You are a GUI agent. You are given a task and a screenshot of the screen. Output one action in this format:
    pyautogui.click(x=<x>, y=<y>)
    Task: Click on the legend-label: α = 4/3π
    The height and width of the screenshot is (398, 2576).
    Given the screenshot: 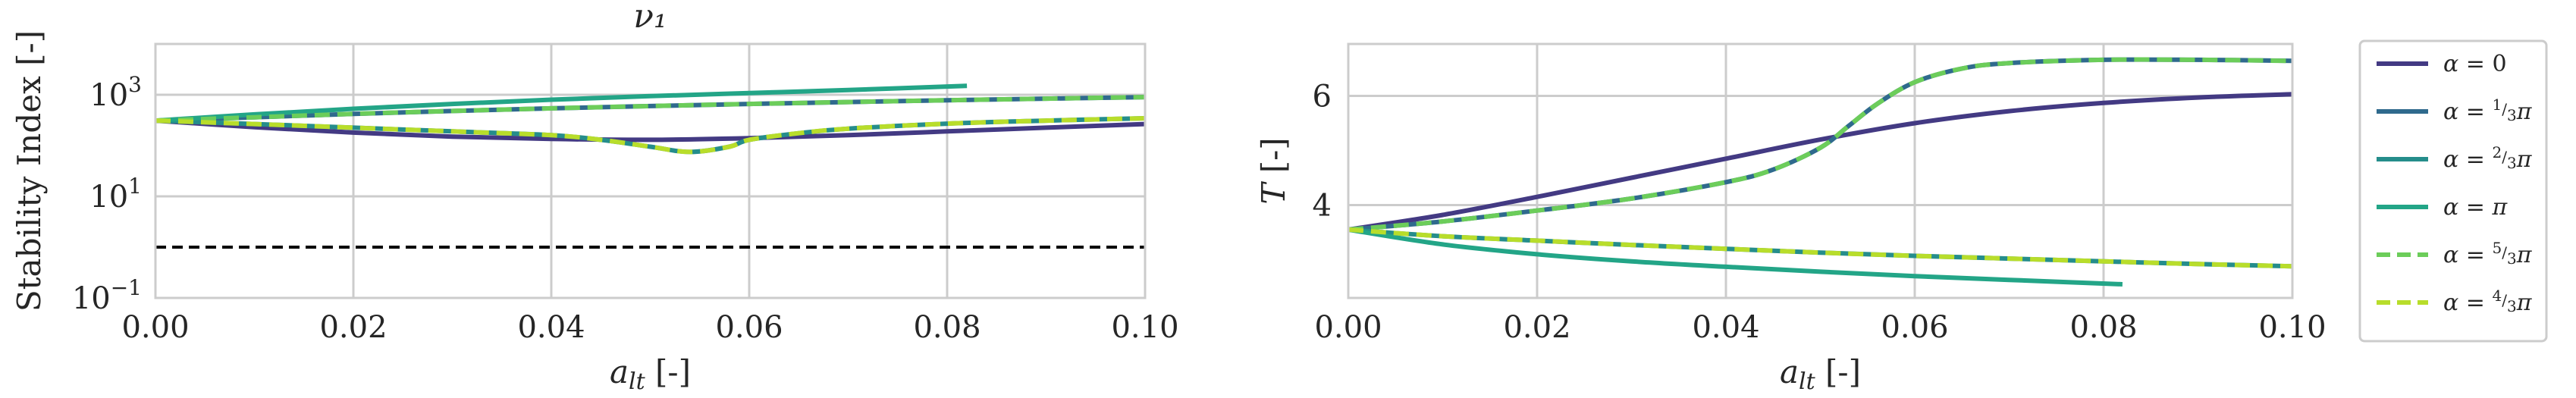 What is the action you would take?
    pyautogui.click(x=2488, y=301)
    